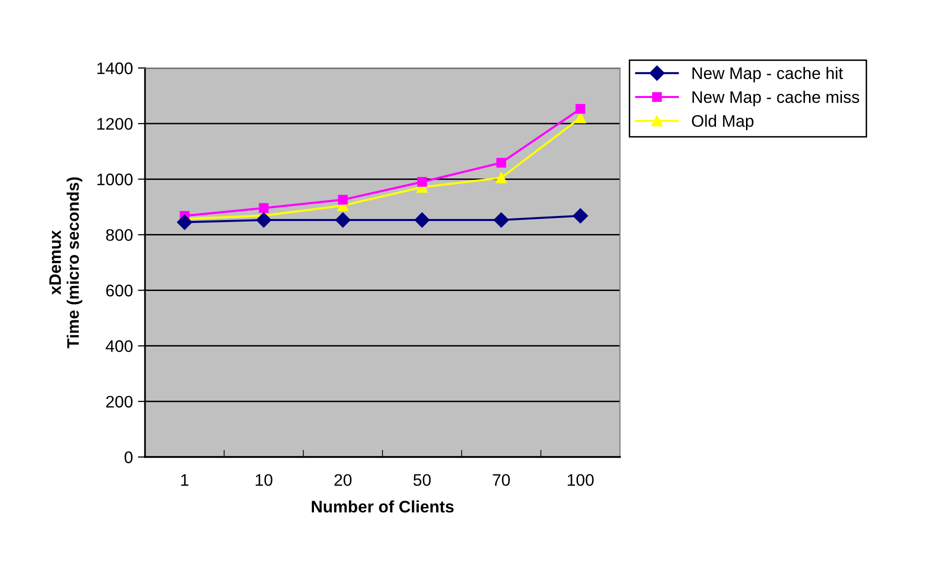 The image size is (940, 564). I want to click on legend-label: New Map - cache miss, so click(776, 98).